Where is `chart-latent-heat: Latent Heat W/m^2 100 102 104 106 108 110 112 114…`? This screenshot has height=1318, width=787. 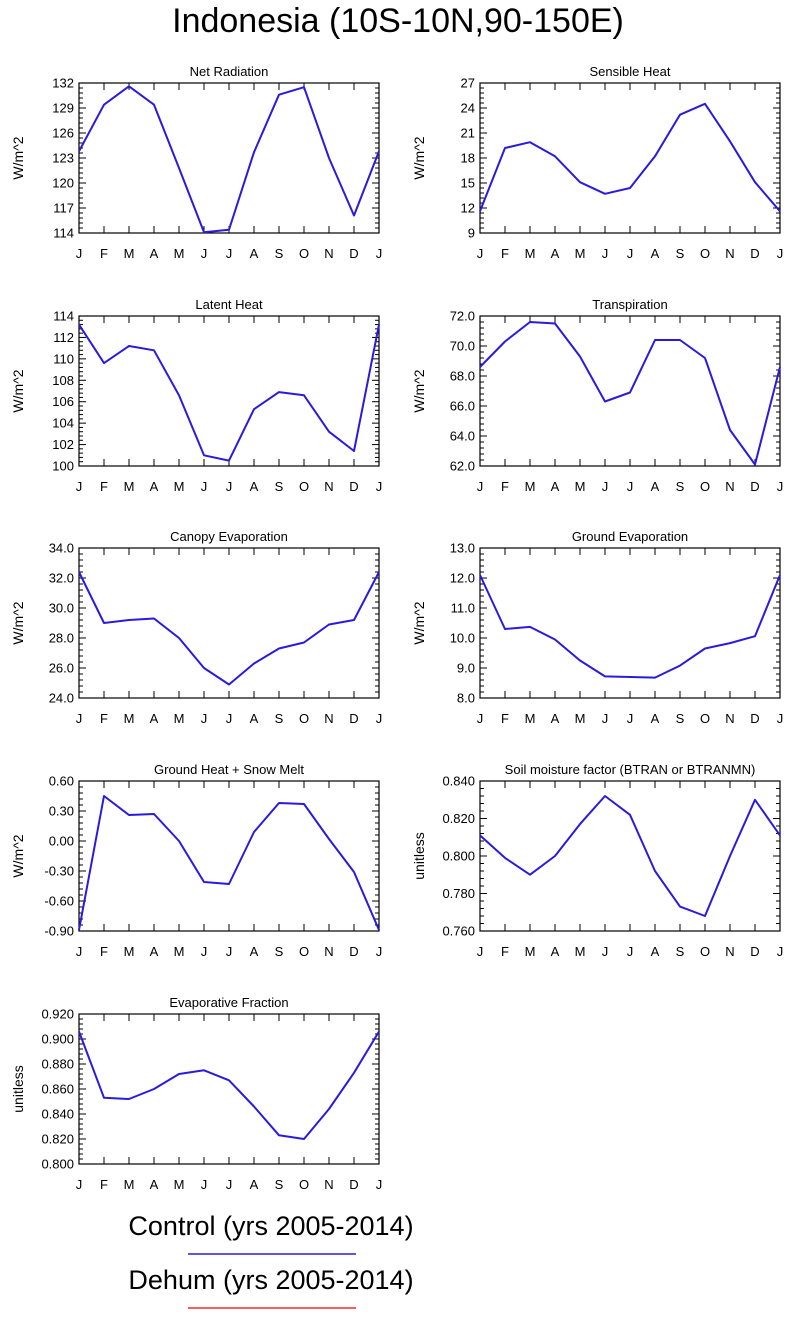 chart-latent-heat: Latent Heat W/m^2 100 102 104 106 108 110 112 114… is located at coordinates (196, 395).